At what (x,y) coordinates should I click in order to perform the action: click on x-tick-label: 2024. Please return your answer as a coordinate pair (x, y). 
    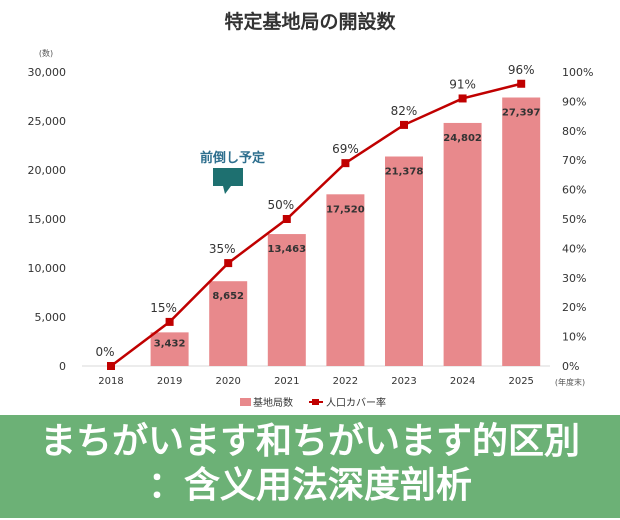
    Looking at the image, I should click on (462, 381).